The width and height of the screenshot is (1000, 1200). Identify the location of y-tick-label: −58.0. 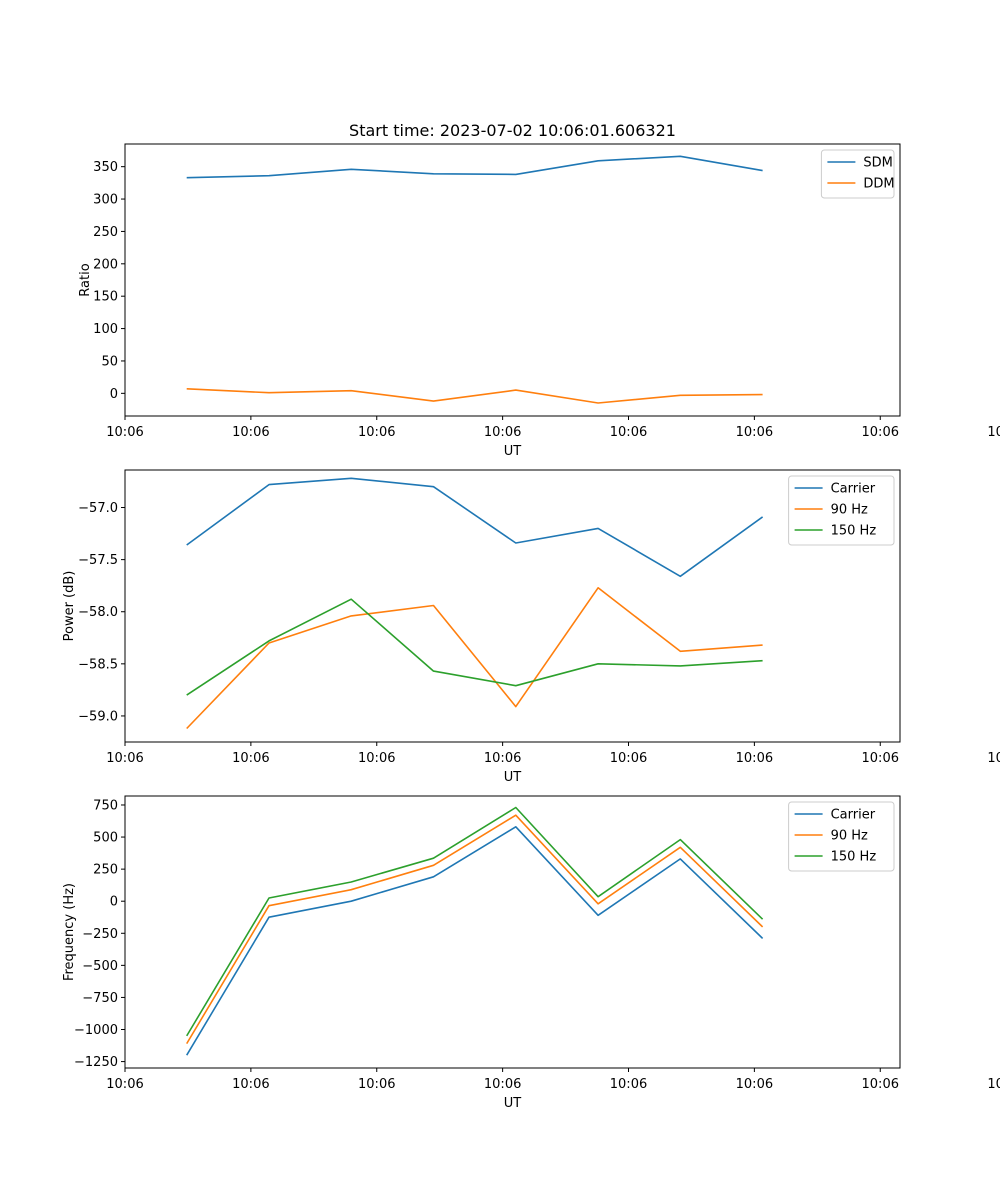
(98, 612).